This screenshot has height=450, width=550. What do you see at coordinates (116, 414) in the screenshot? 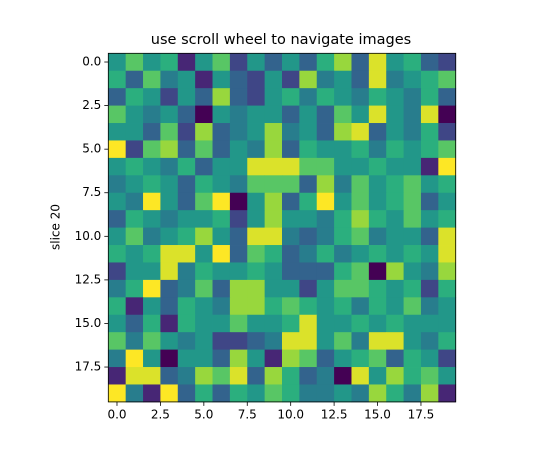
I see `x-tick-label: 0.0` at bounding box center [116, 414].